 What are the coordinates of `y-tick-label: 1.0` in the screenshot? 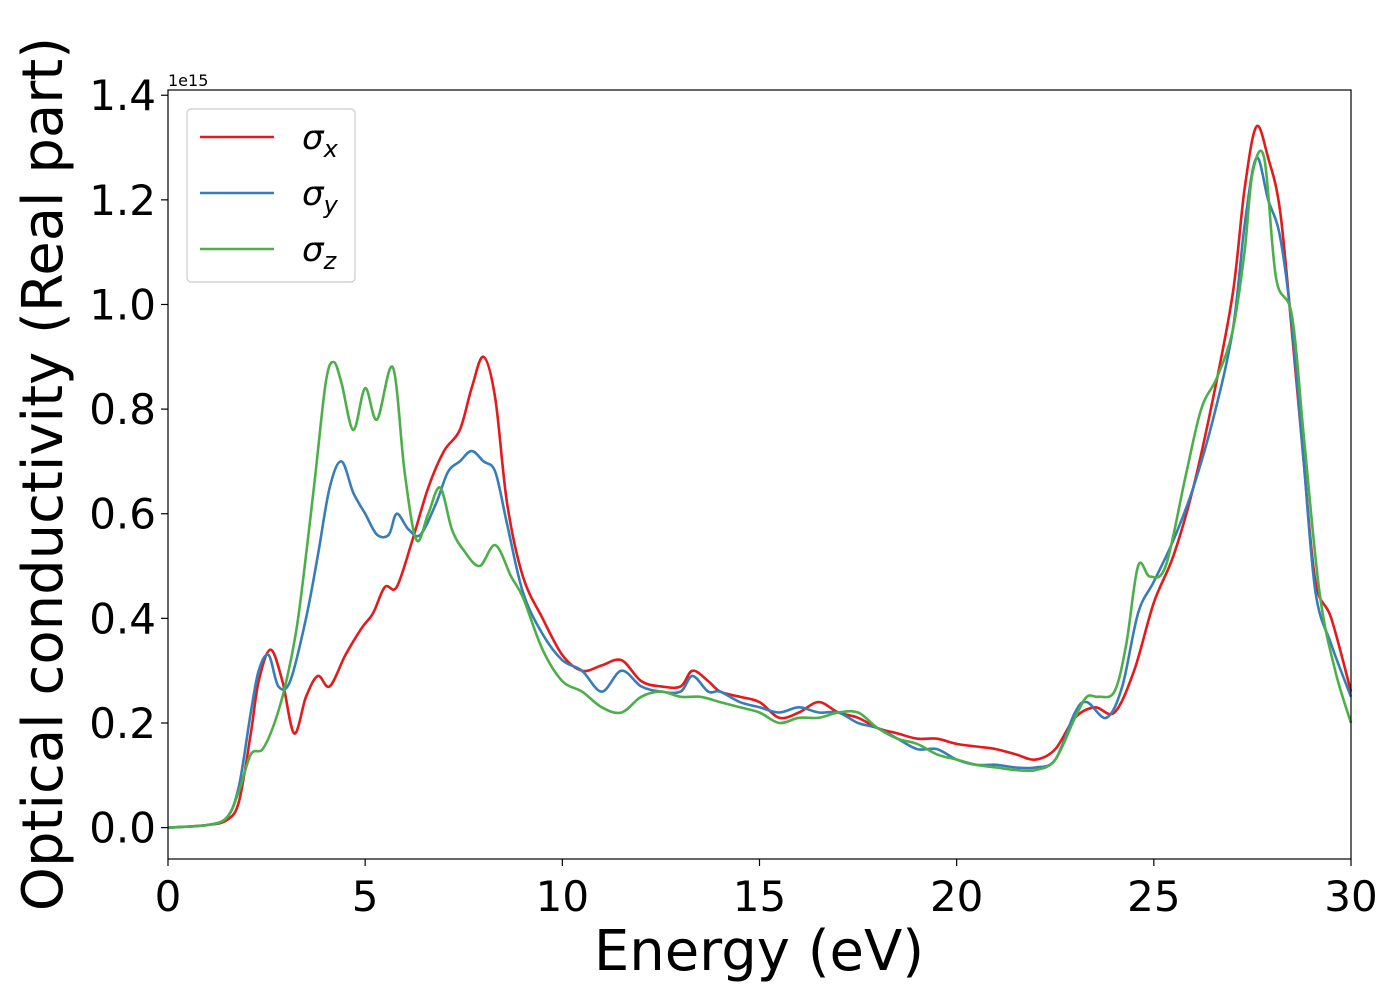 It's located at (122, 304).